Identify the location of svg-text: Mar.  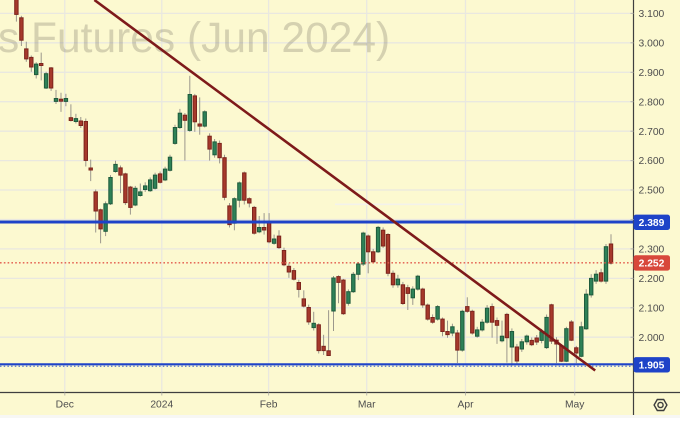
(367, 405).